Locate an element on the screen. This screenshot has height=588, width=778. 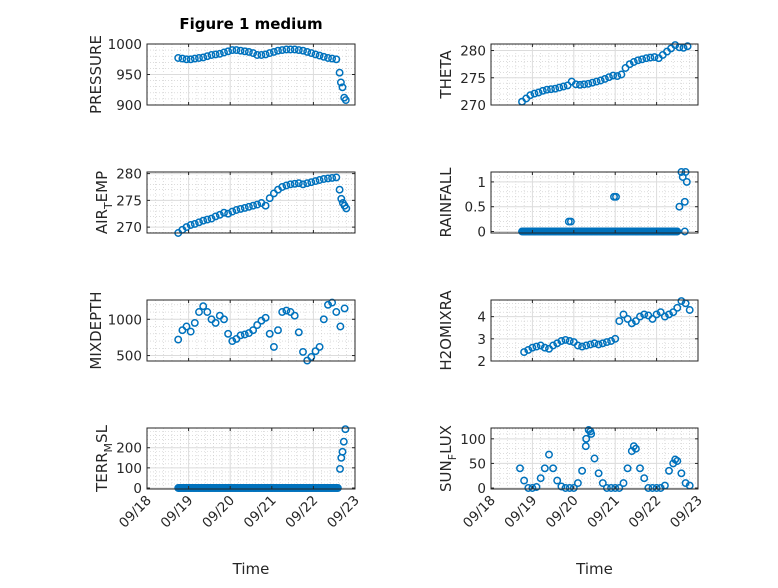
y-tick-label: 4 is located at coordinates (481, 318).